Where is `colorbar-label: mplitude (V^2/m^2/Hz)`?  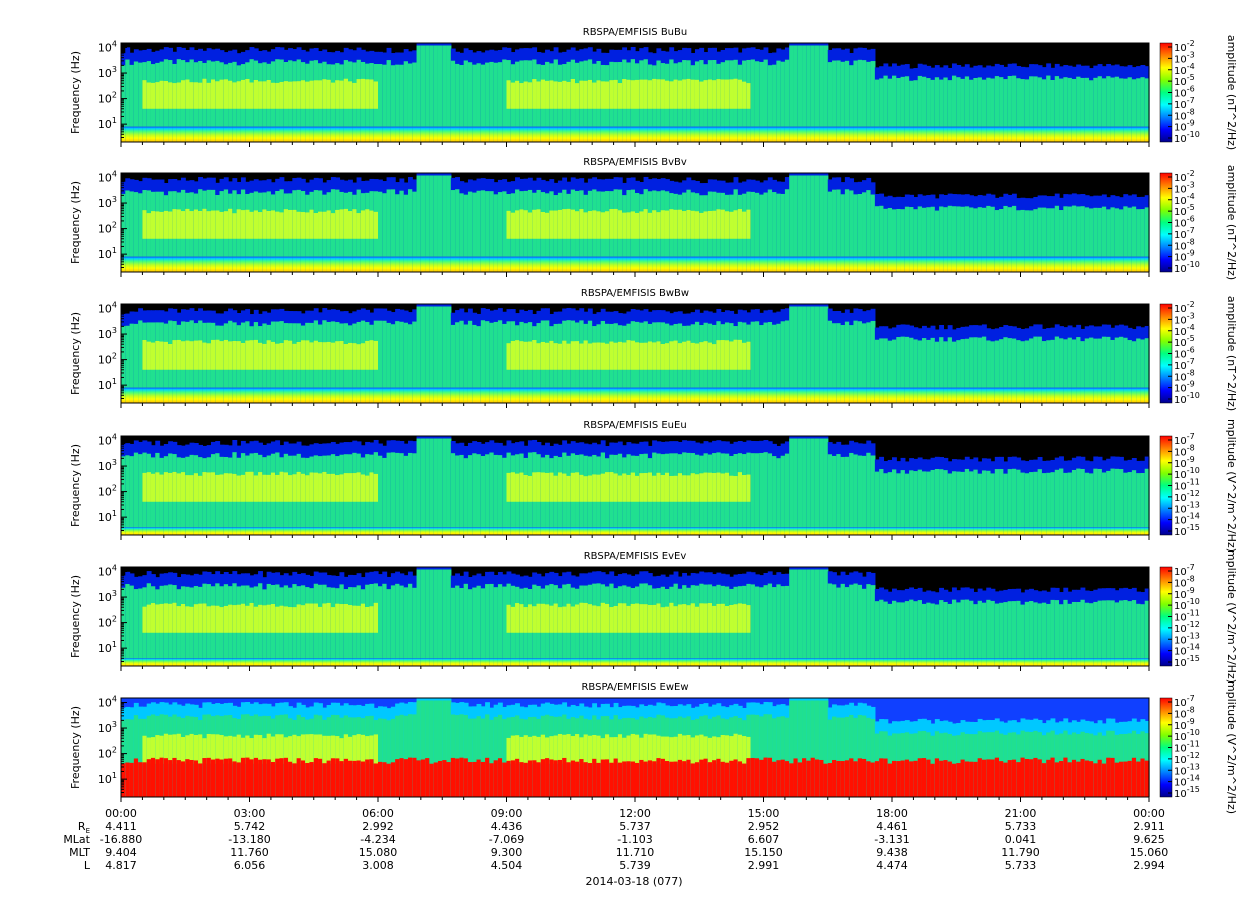
colorbar-label: mplitude (V^2/m^2/Hz) is located at coordinates (1231, 616).